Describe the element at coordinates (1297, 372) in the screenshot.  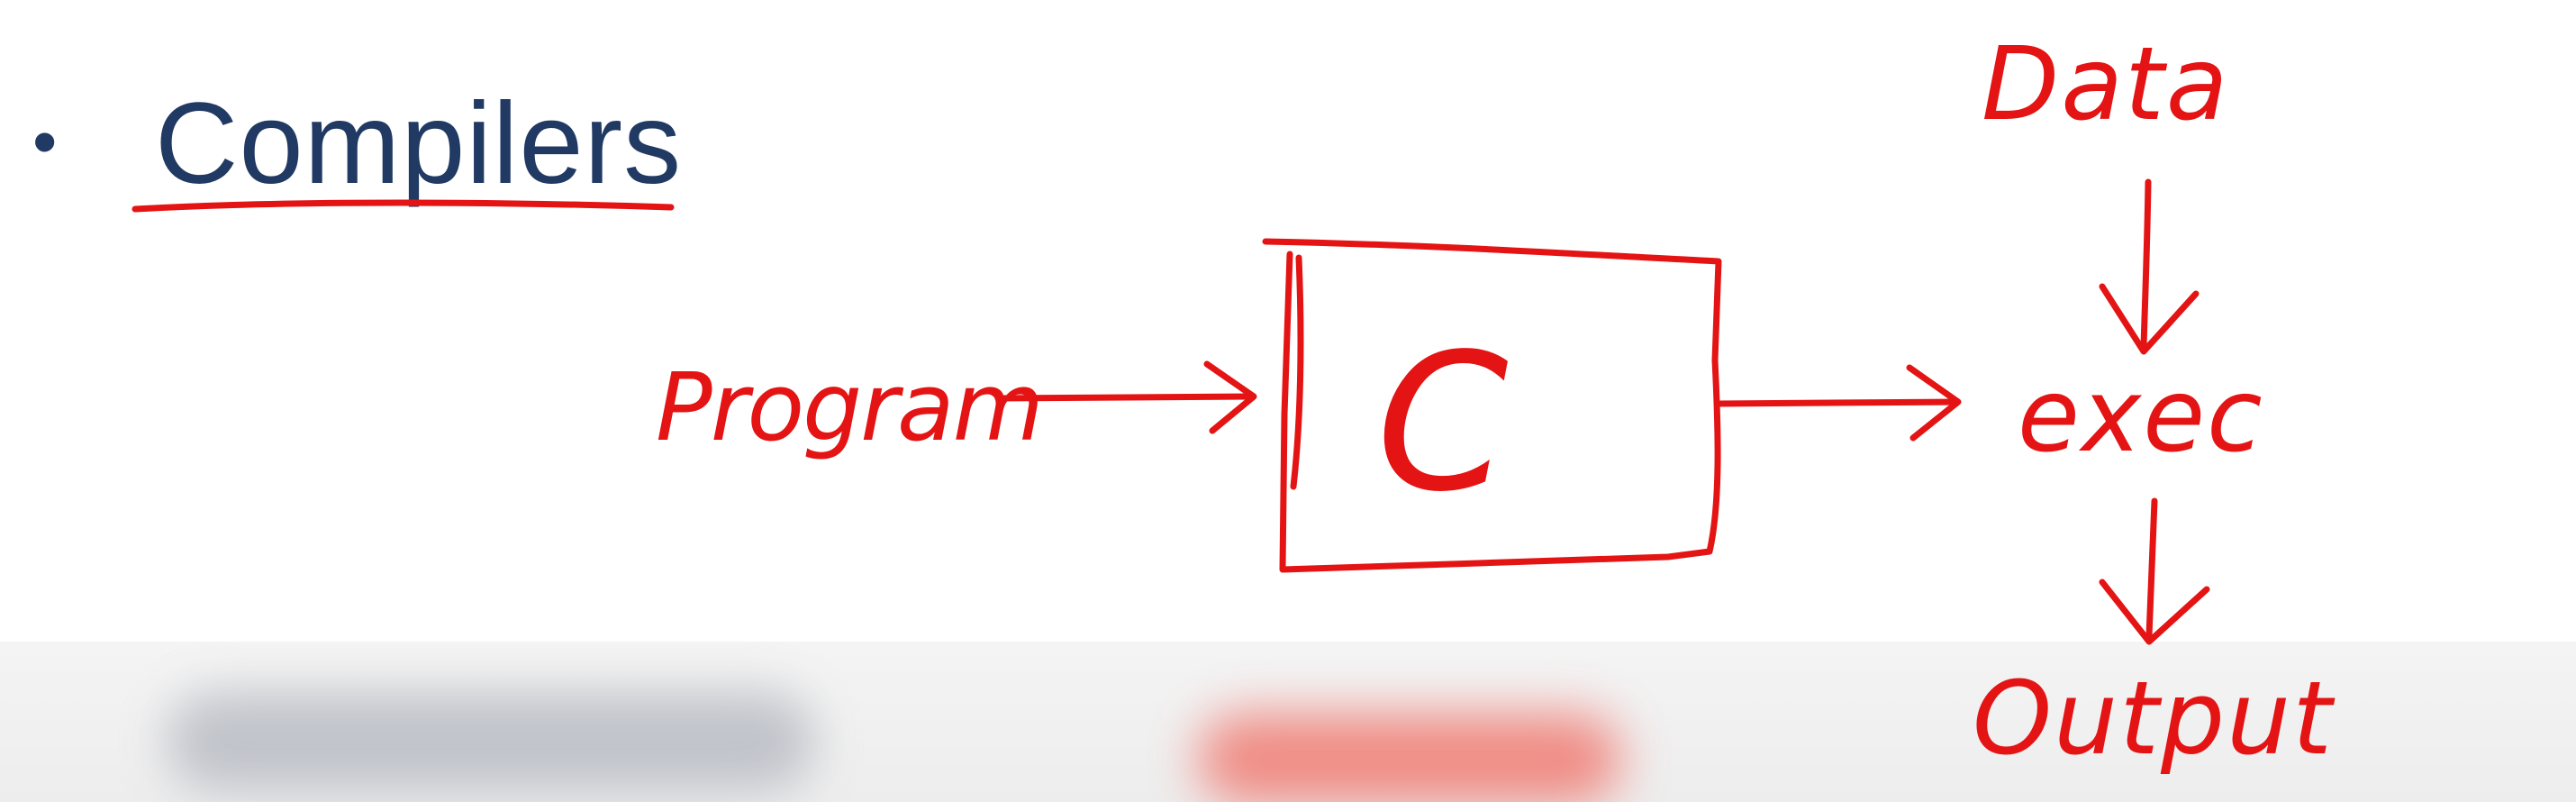
I see `compiler-box-inner-stroke` at that location.